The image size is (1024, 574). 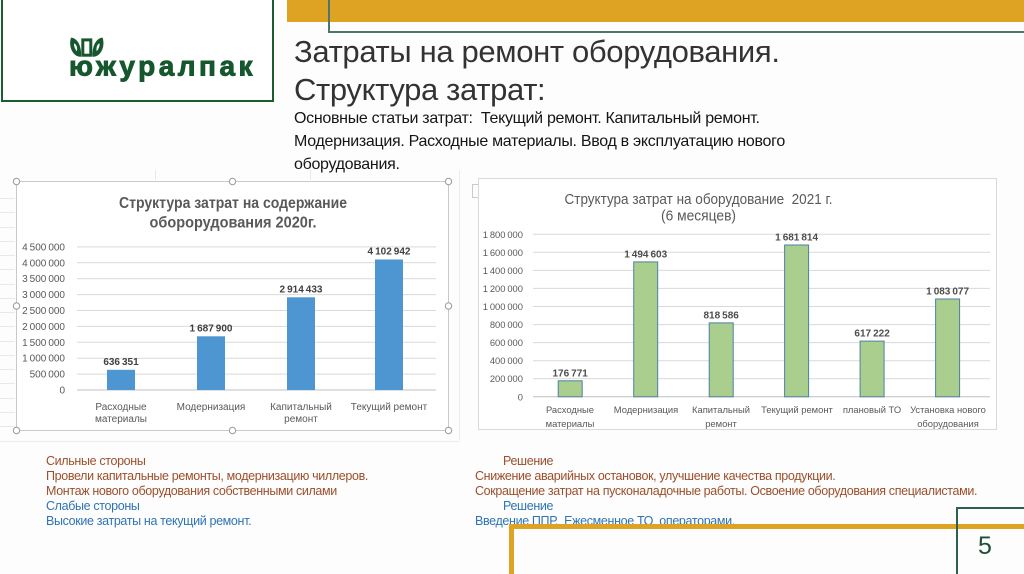 What do you see at coordinates (233, 223) in the screenshot?
I see `svg-text: оборорудования 2020г.` at bounding box center [233, 223].